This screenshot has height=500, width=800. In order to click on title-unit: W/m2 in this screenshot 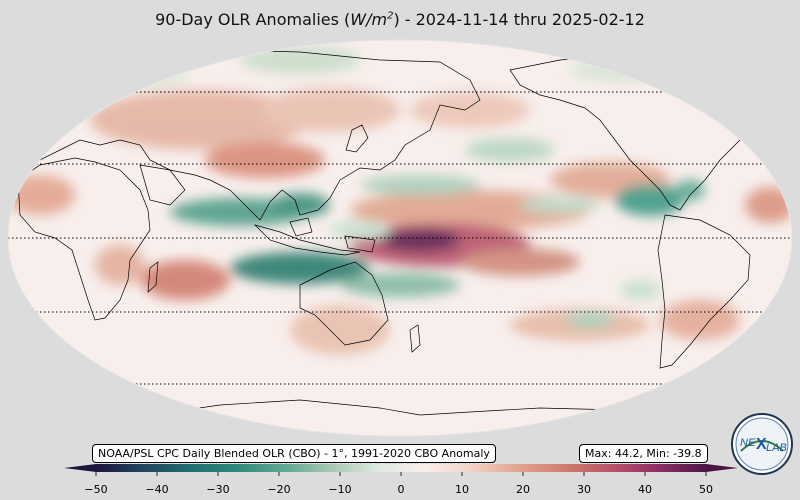, I will do `click(372, 19)`.